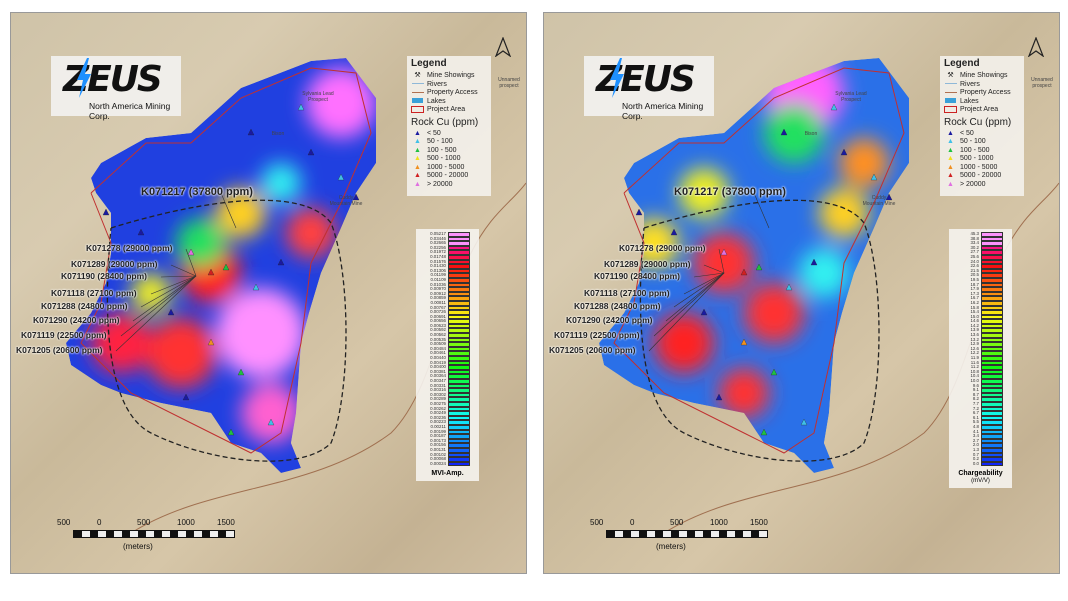  I want to click on colorbar-tick-label: 0.0, so click(975, 463).